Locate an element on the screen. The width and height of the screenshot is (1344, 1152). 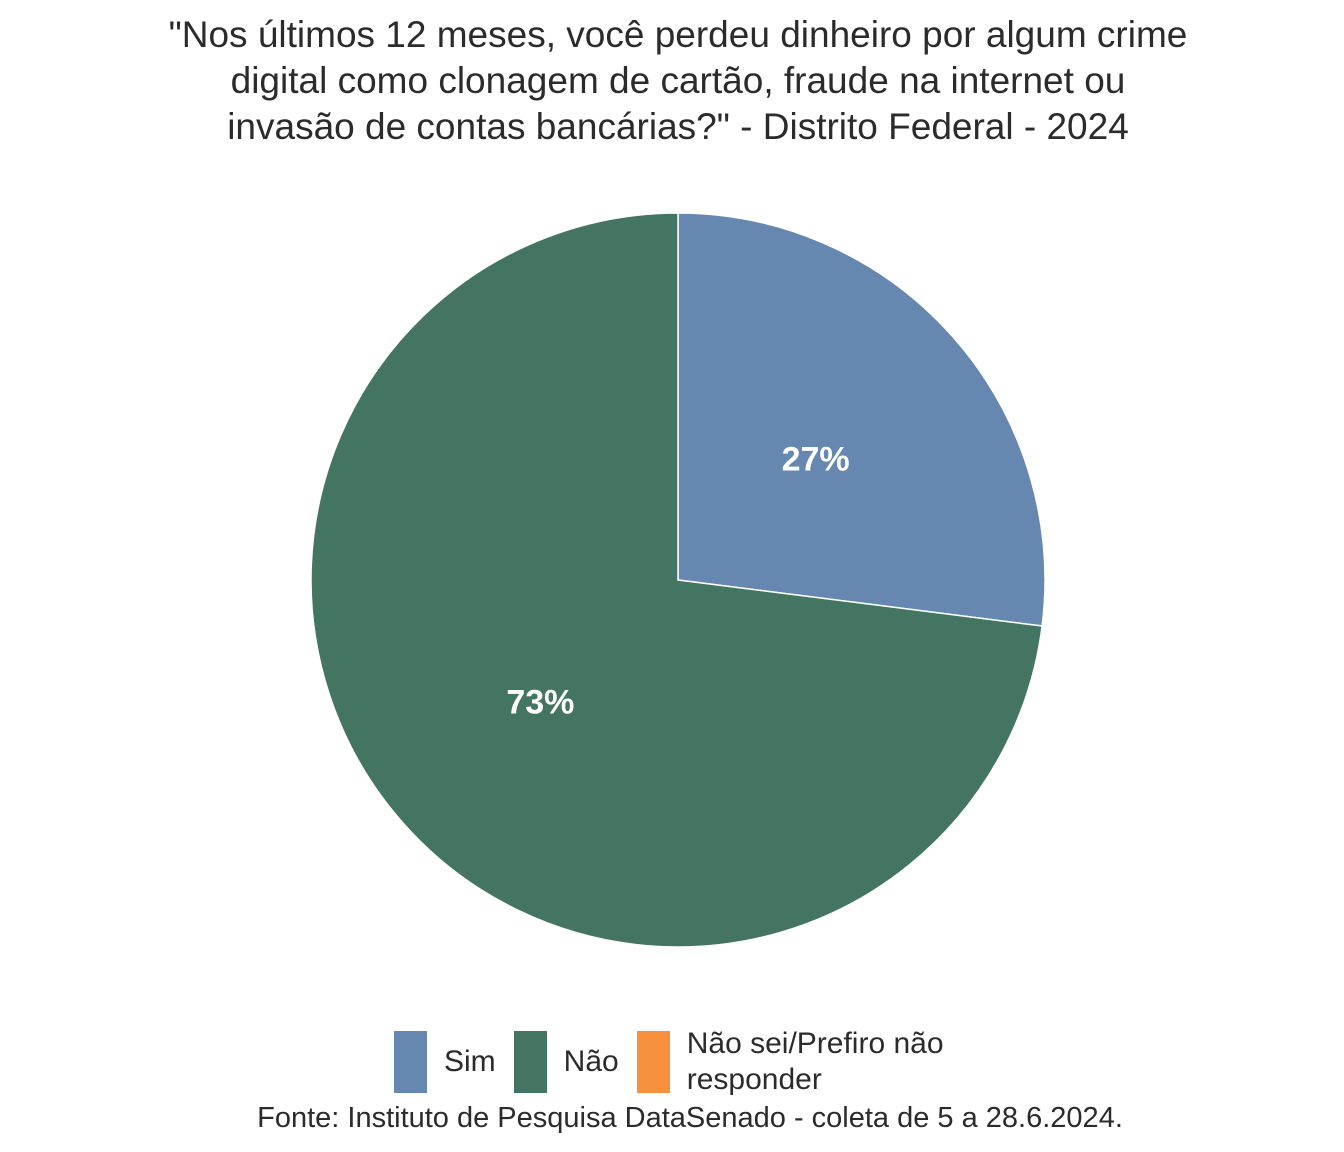
legend-key-nao-sei is located at coordinates (653, 1062).